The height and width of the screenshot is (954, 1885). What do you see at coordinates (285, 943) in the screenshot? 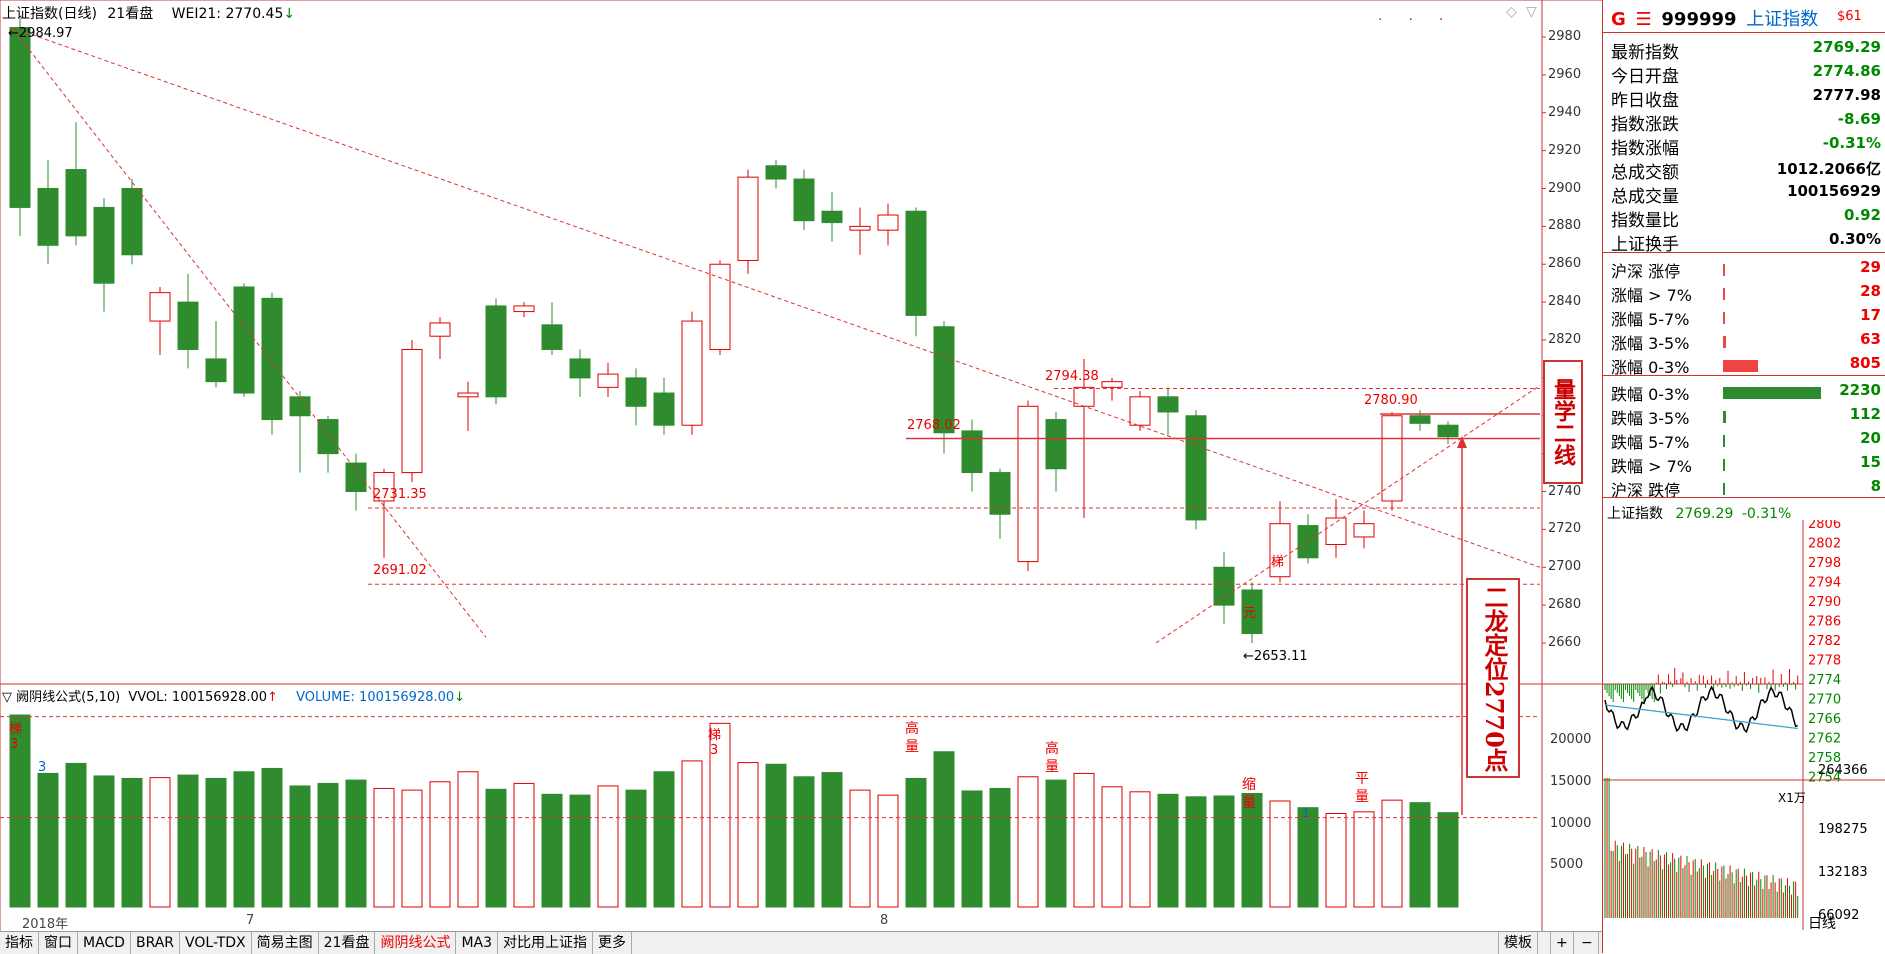
I see `tab-5: 简易主图` at bounding box center [285, 943].